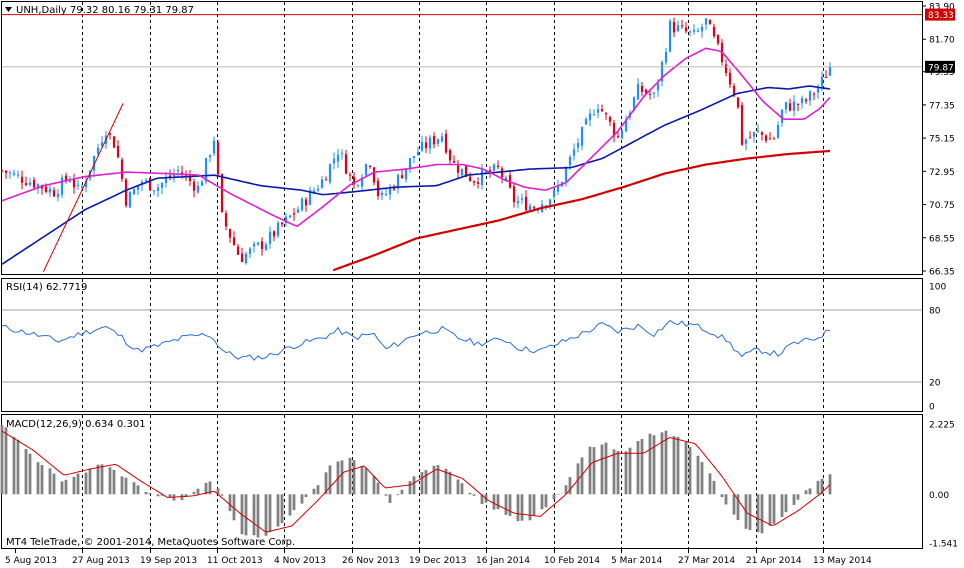 The width and height of the screenshot is (964, 568). What do you see at coordinates (942, 273) in the screenshot?
I see `price-tick-label: 66.35` at bounding box center [942, 273].